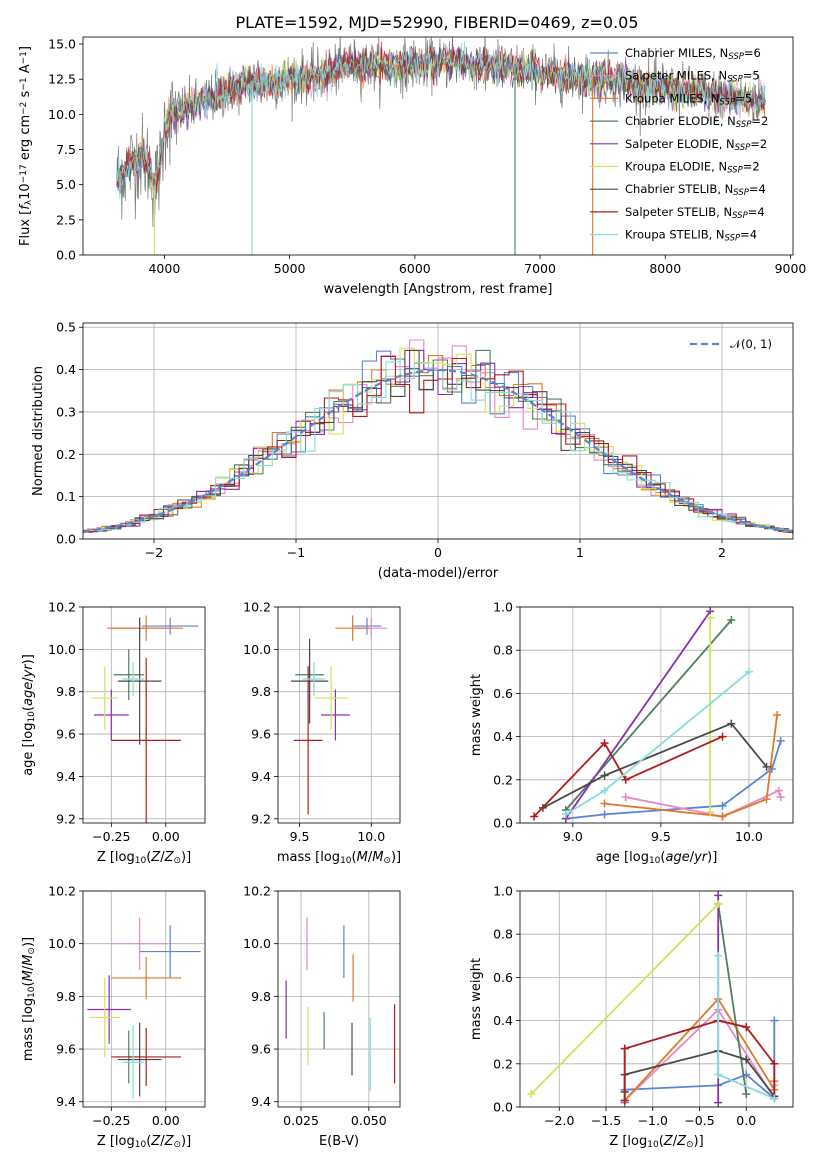 Image resolution: width=819 pixels, height=1170 pixels. Describe the element at coordinates (25, 70) in the screenshot. I see `y-axis-label-part: A` at that location.